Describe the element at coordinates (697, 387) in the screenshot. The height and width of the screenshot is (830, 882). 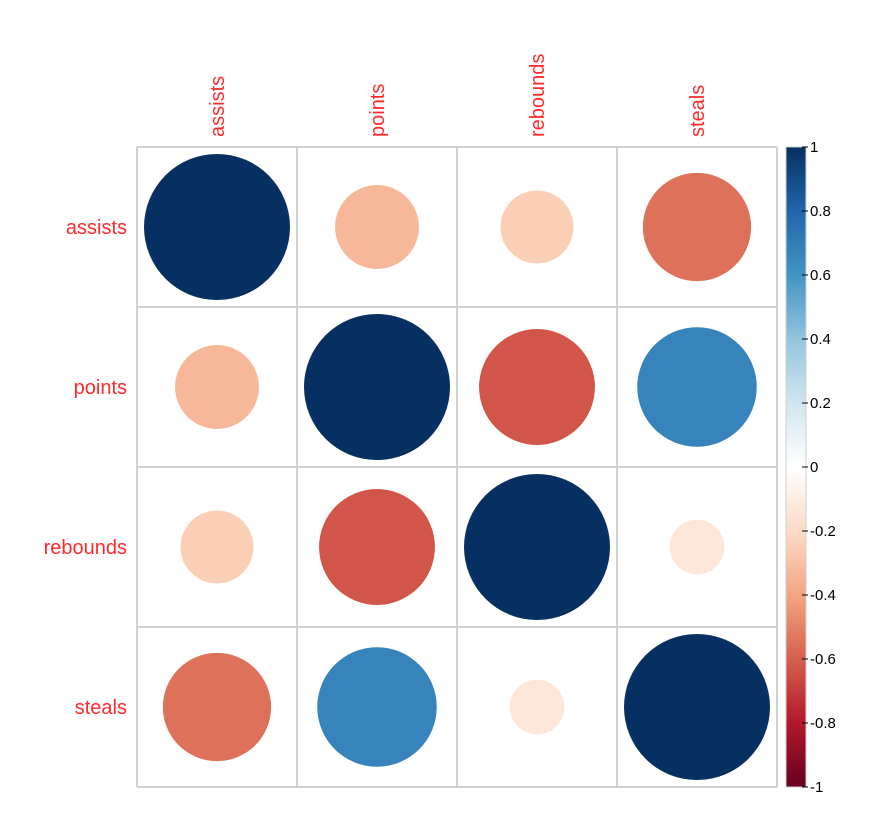
I see `corr-circle-points-steals` at that location.